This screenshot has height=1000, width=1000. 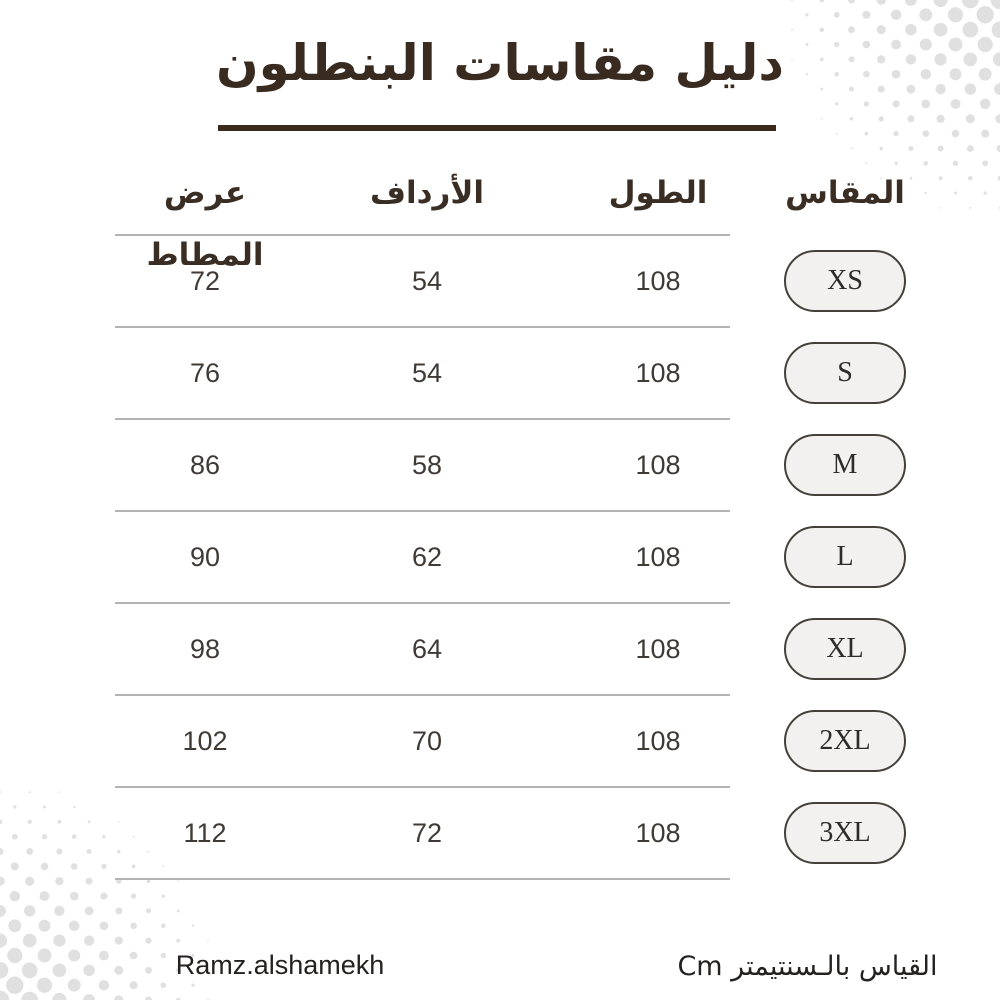 What do you see at coordinates (845, 193) in the screenshot?
I see `column-header-size: المقاس` at bounding box center [845, 193].